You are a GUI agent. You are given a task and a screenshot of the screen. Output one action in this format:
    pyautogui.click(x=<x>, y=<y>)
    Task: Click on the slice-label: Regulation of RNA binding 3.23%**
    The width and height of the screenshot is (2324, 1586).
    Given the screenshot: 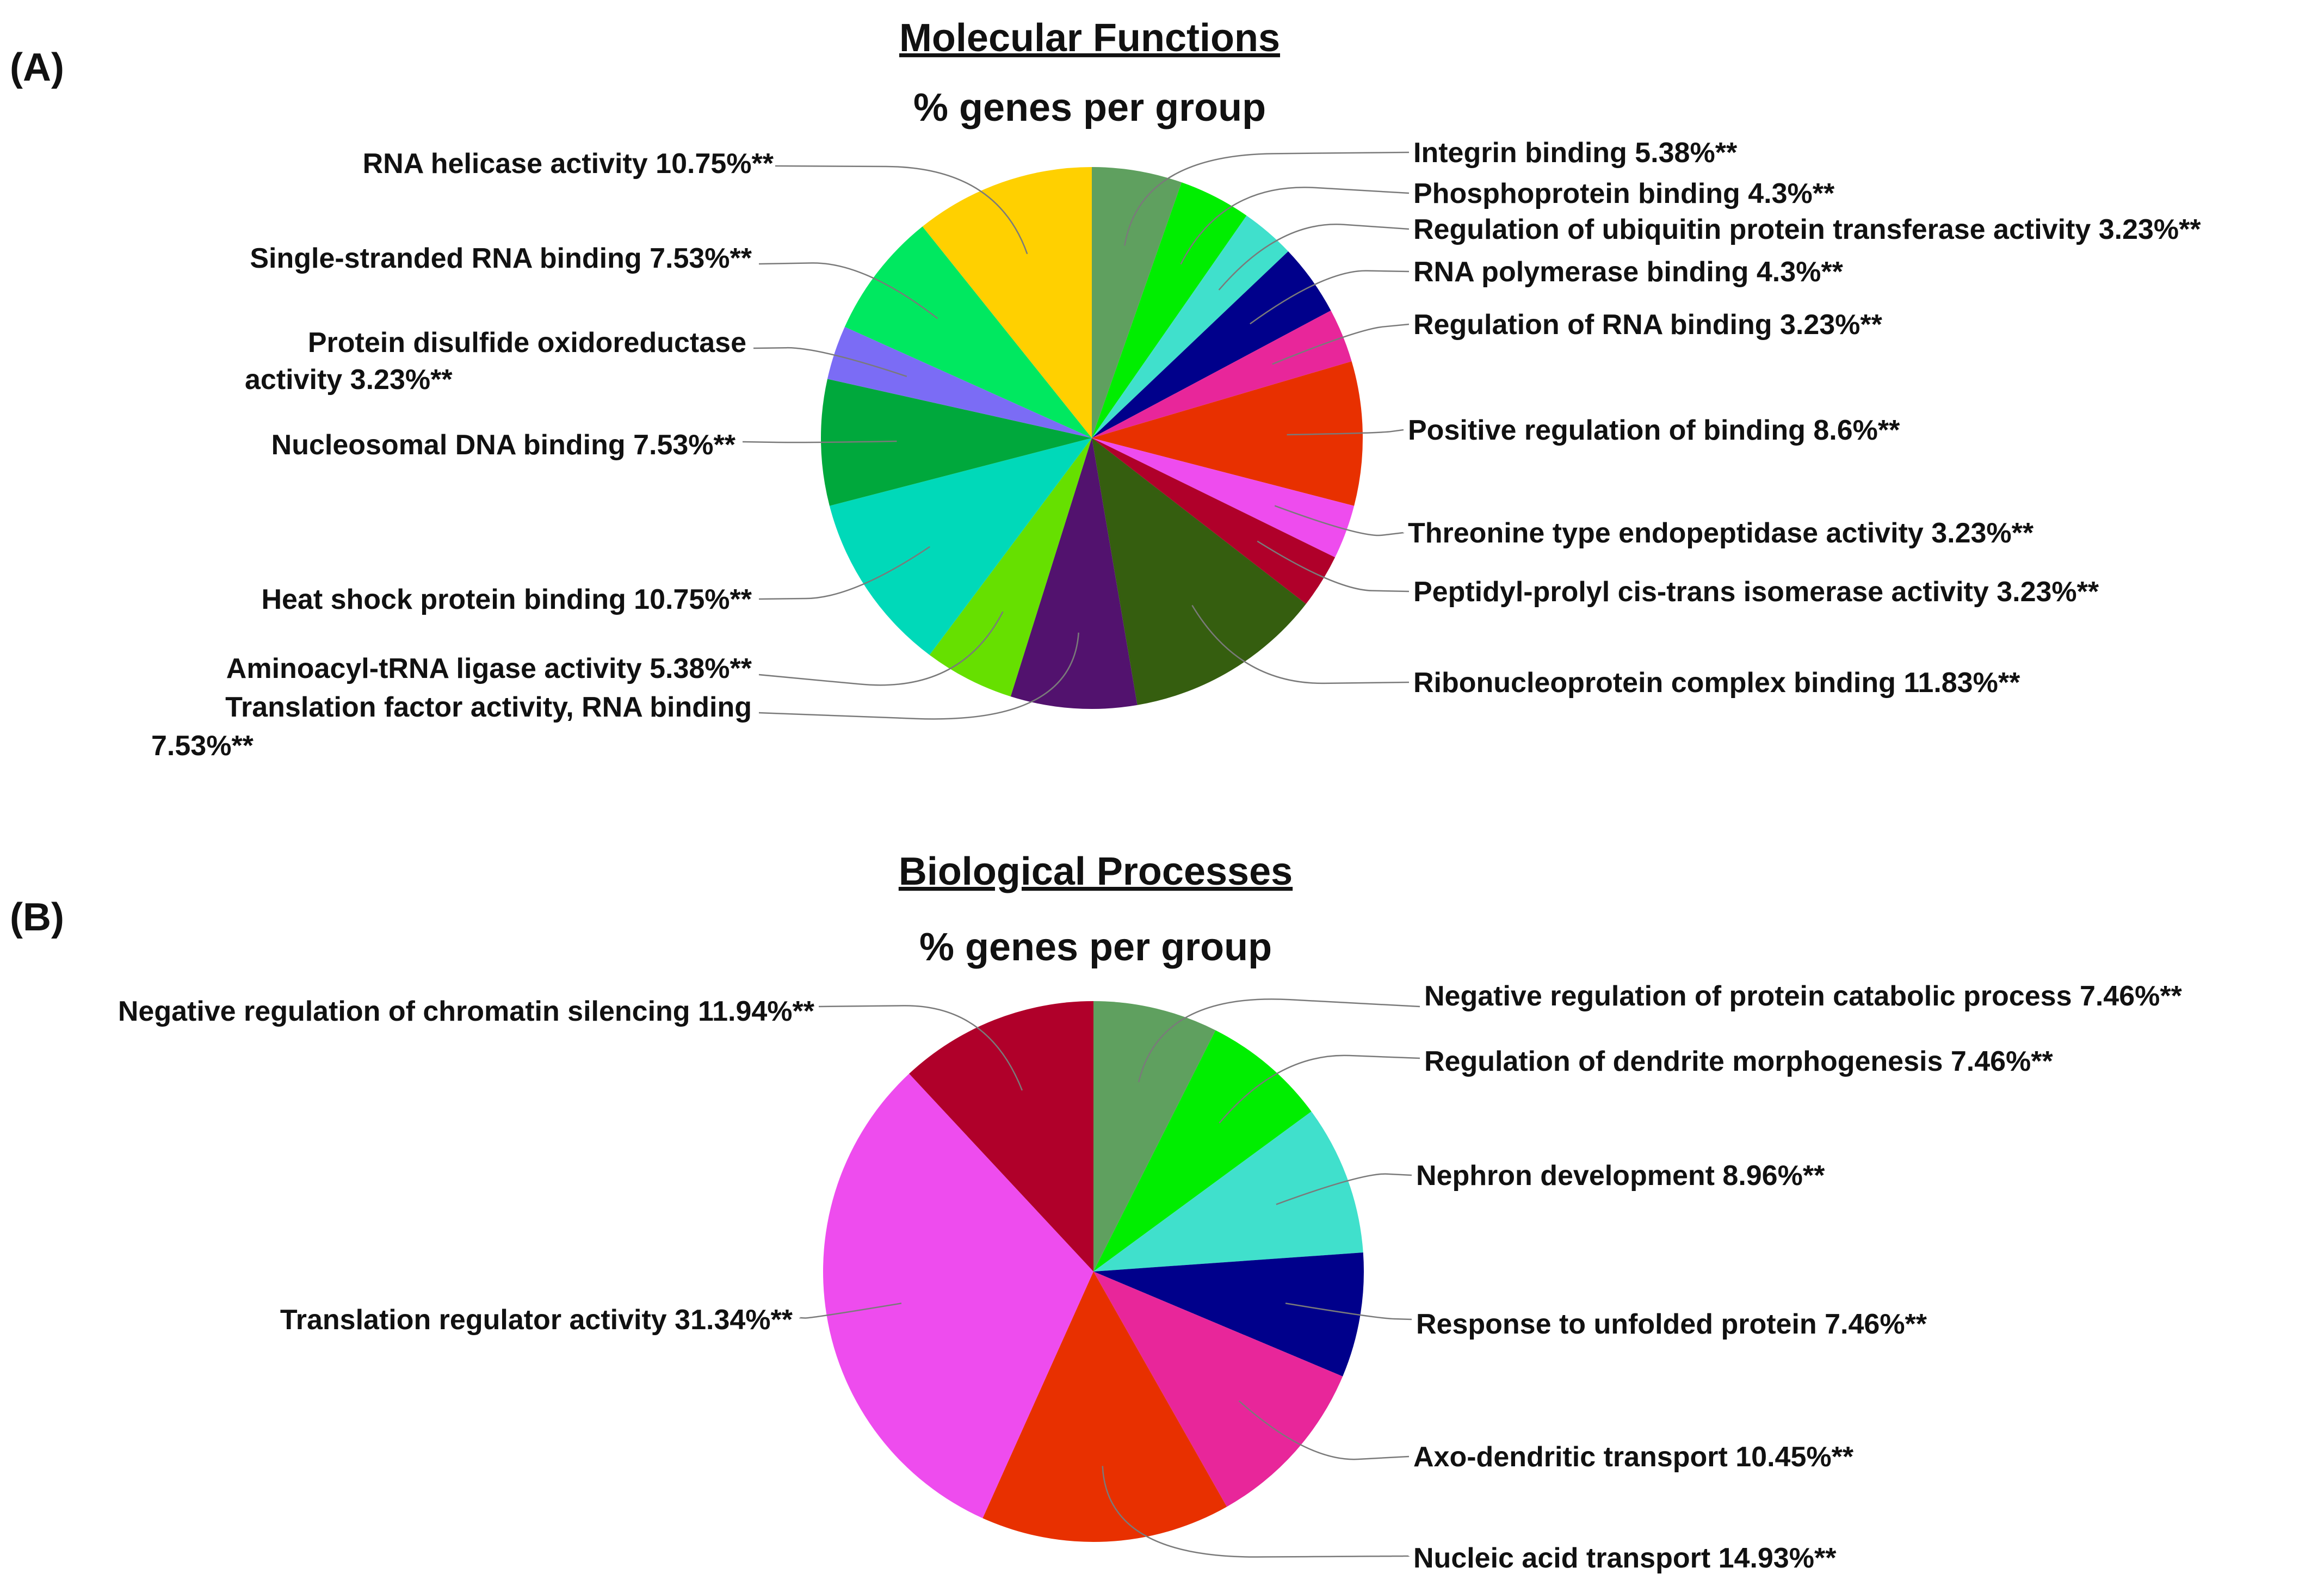 What is the action you would take?
    pyautogui.click(x=1648, y=325)
    